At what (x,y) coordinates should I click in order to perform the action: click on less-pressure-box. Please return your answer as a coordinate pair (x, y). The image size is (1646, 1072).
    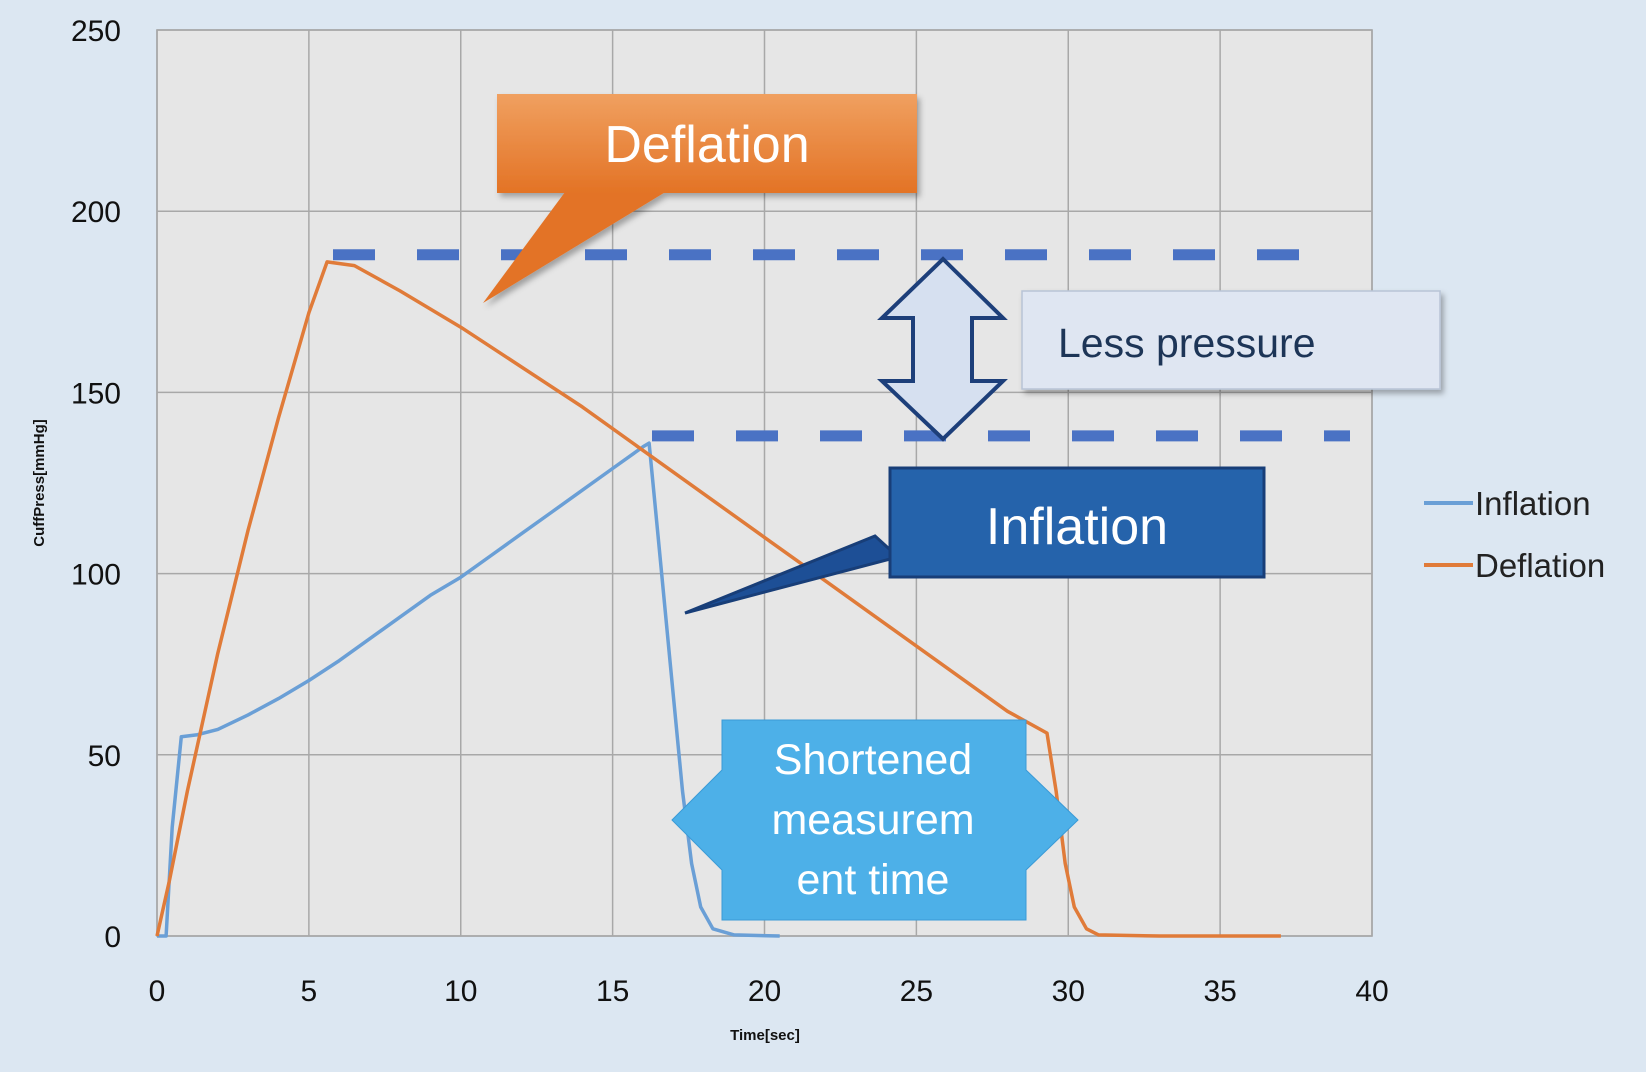
    Looking at the image, I should click on (1231, 340).